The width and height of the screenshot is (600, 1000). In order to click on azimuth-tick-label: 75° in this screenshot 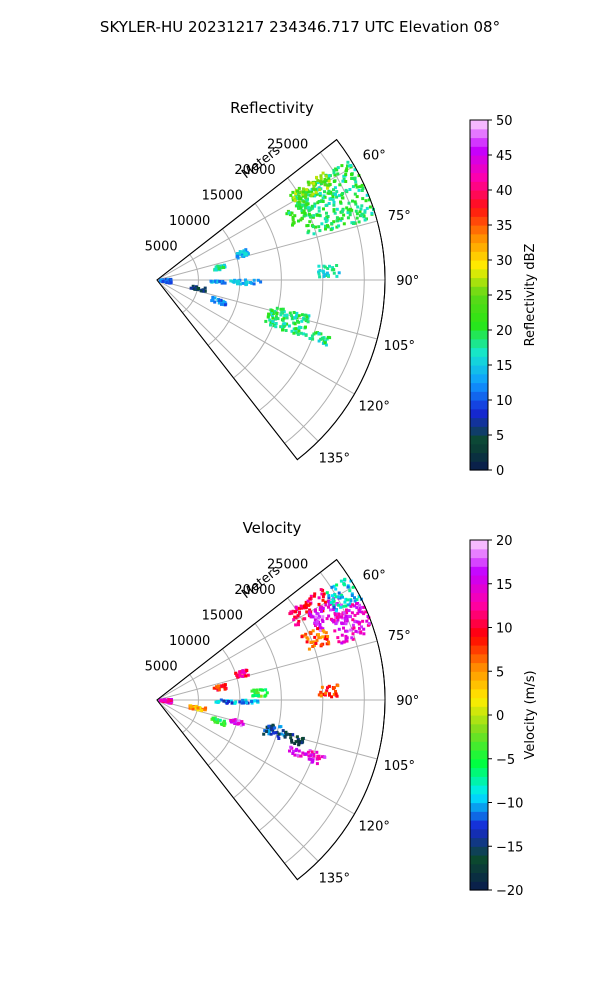, I will do `click(399, 636)`.